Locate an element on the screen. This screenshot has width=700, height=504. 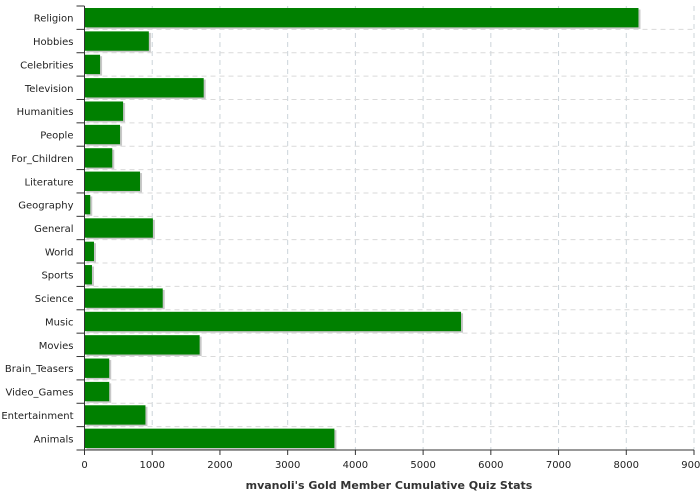
y-tick-label: World is located at coordinates (59, 252).